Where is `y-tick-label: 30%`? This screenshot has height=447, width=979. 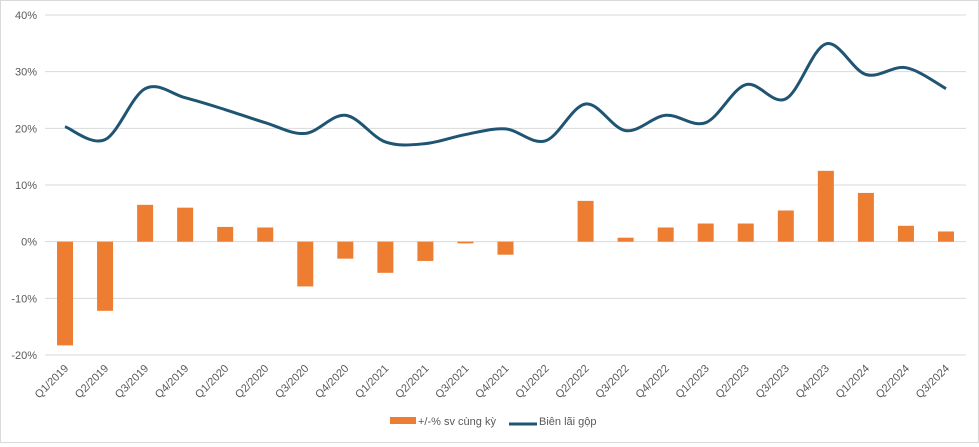 y-tick-label: 30% is located at coordinates (26, 73).